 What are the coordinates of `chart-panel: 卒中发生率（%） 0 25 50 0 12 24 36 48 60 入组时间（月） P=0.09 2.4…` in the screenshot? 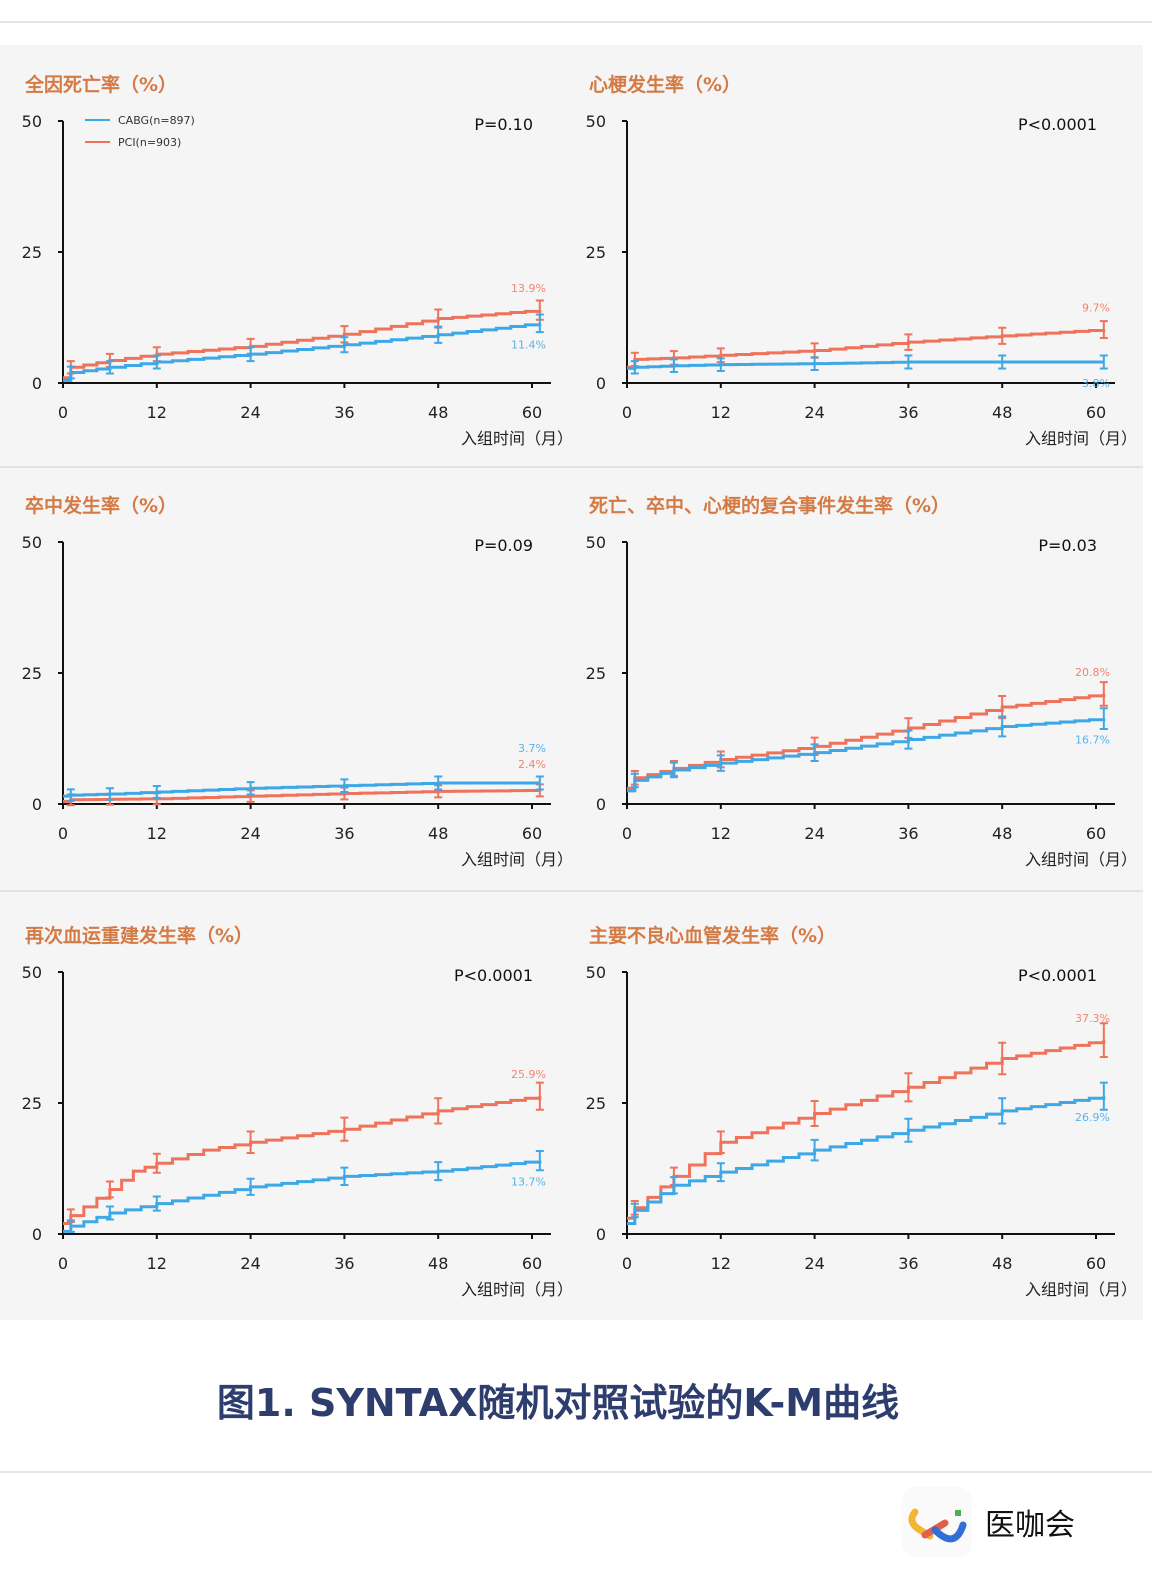 It's located at (297, 681).